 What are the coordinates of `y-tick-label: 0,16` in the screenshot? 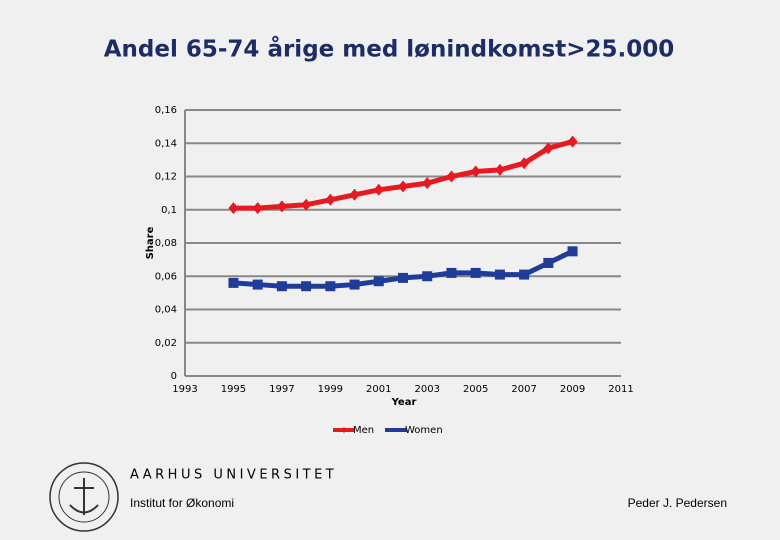 It's located at (166, 110).